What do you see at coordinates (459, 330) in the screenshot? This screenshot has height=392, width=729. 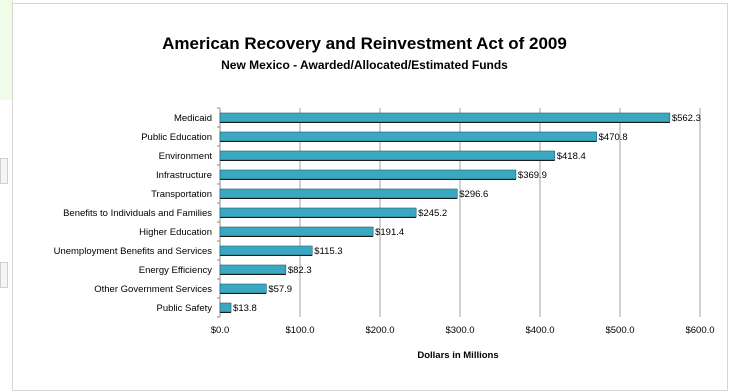 I see `x-tick-label: $300.0` at bounding box center [459, 330].